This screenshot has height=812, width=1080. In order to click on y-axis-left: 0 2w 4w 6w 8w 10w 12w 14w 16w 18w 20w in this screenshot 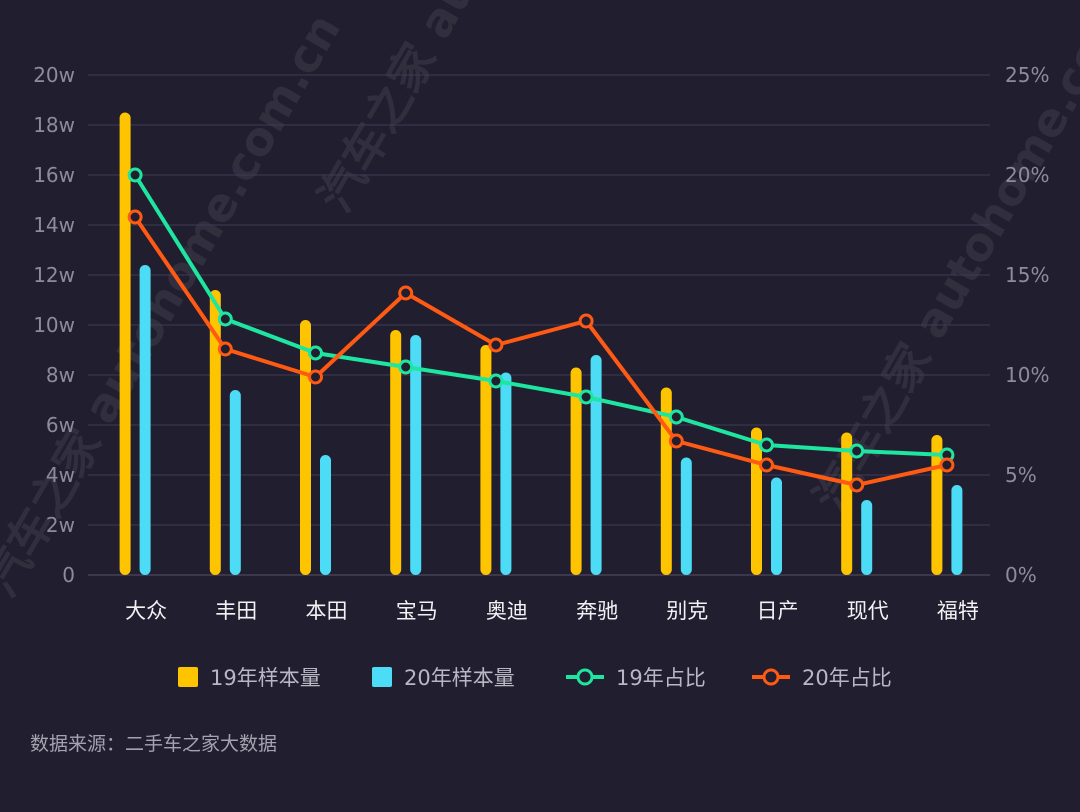, I will do `click(54, 325)`.